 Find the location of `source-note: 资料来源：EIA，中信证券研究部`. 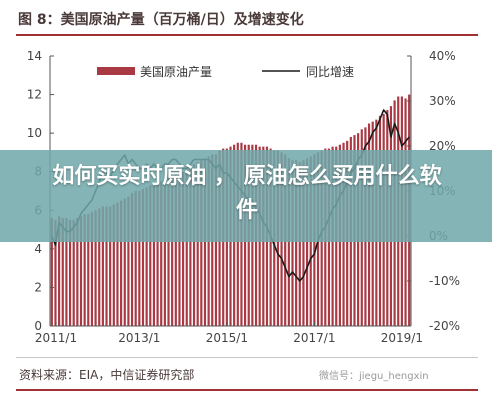

source-note: 资料来源：EIA，中信证券研究部 is located at coordinates (107, 375).